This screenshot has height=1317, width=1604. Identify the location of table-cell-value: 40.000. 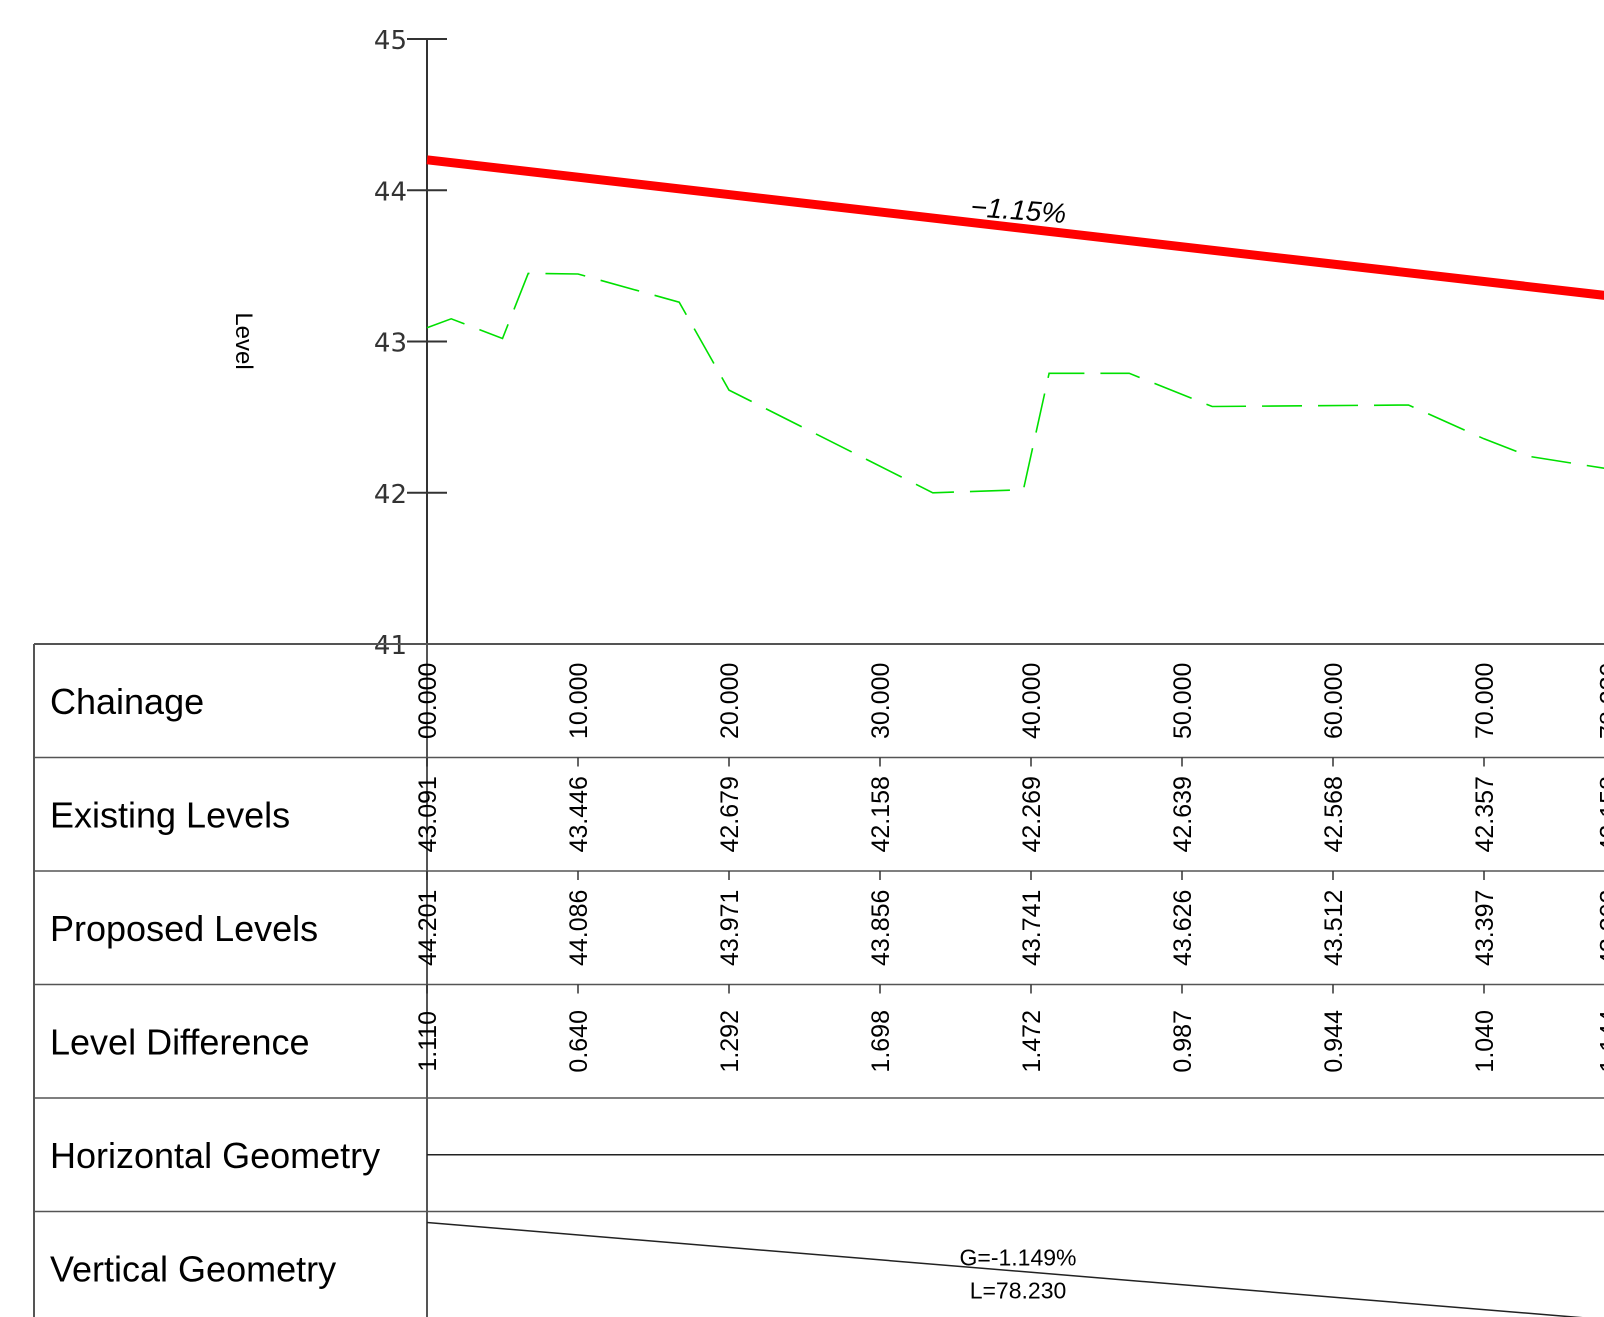
(1032, 701).